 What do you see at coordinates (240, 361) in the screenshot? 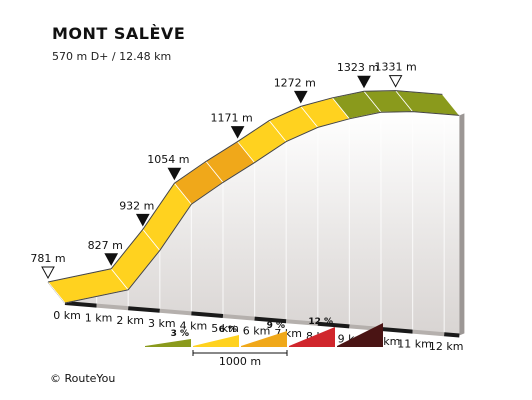
I see `scale-bar-label: 1000 m` at bounding box center [240, 361].